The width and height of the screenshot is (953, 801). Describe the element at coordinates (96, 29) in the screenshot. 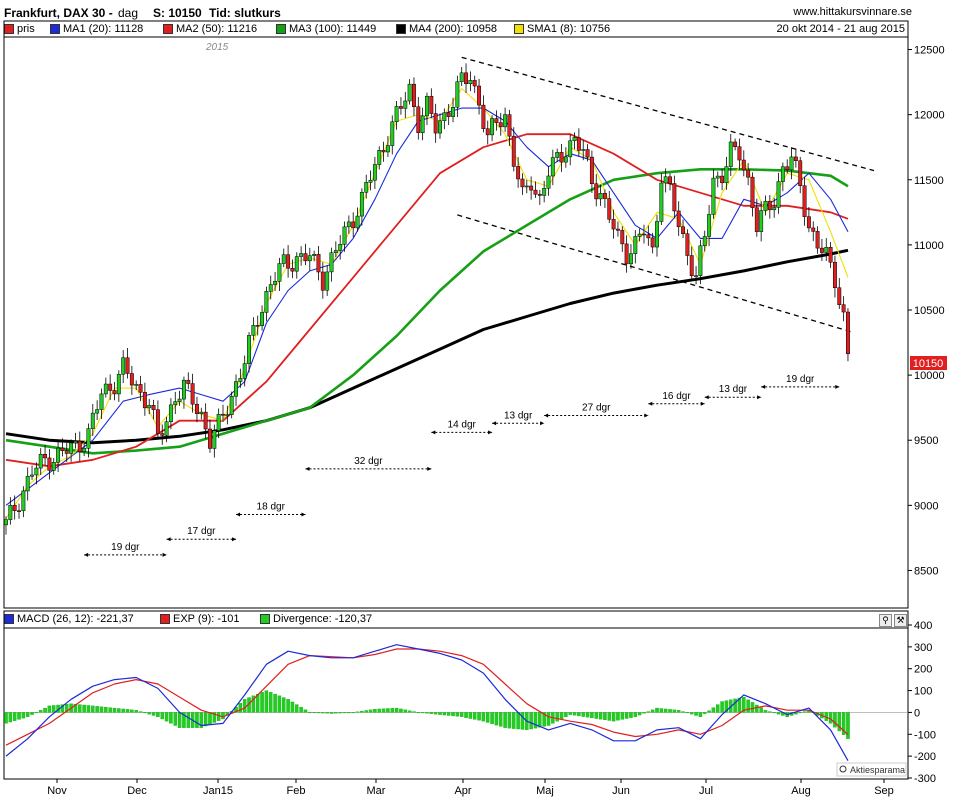

I see `legend-item-ma1: MA1 (20): 11128` at that location.